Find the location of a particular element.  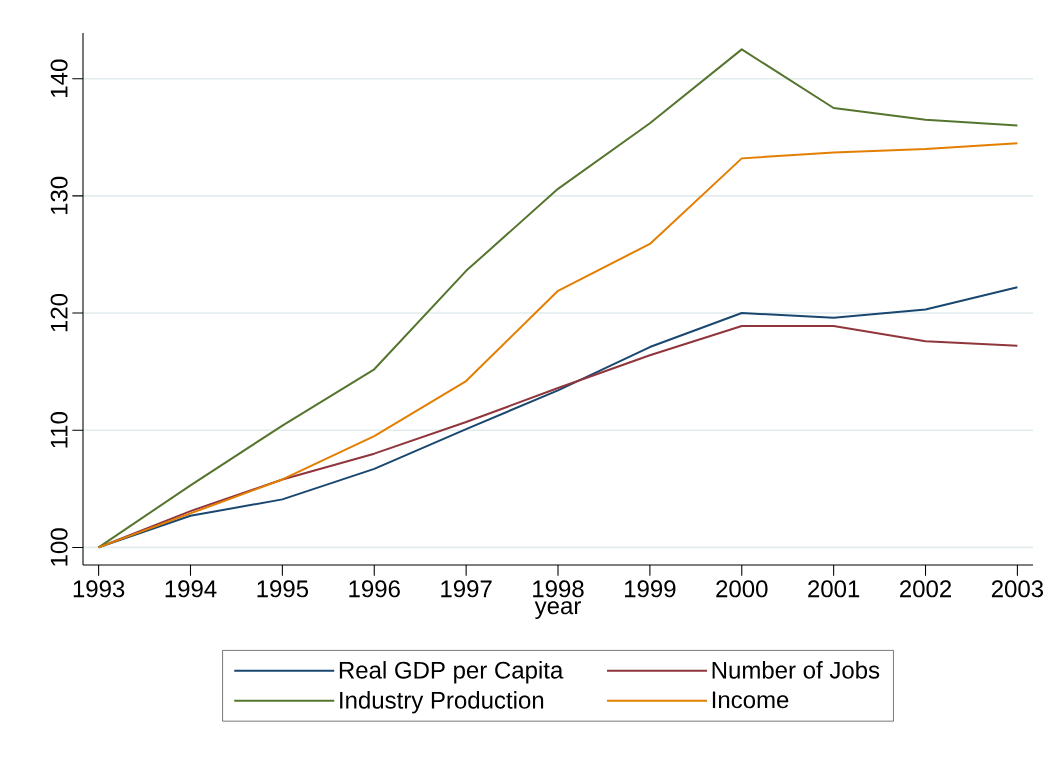

x-tick-label: 1996 is located at coordinates (374, 589).